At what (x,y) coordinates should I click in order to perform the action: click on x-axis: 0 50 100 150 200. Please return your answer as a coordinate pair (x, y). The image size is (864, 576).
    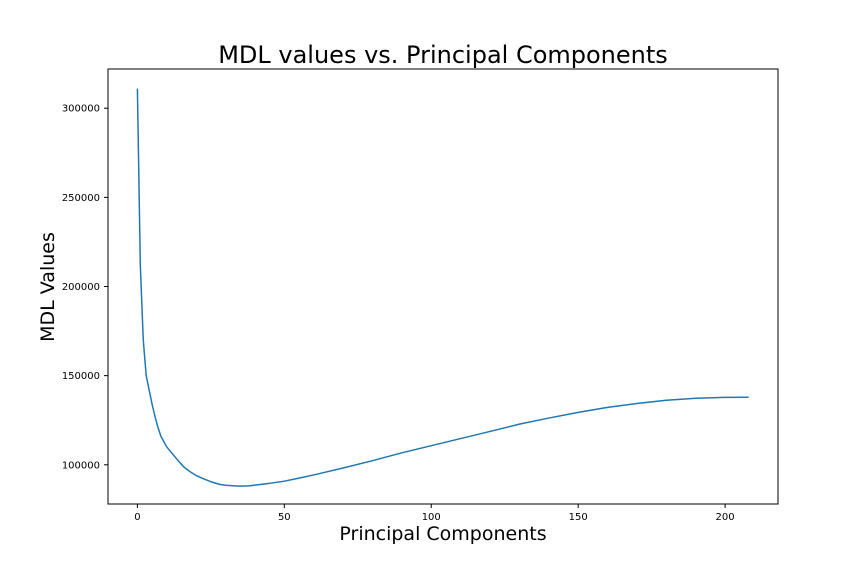
    Looking at the image, I should click on (434, 513).